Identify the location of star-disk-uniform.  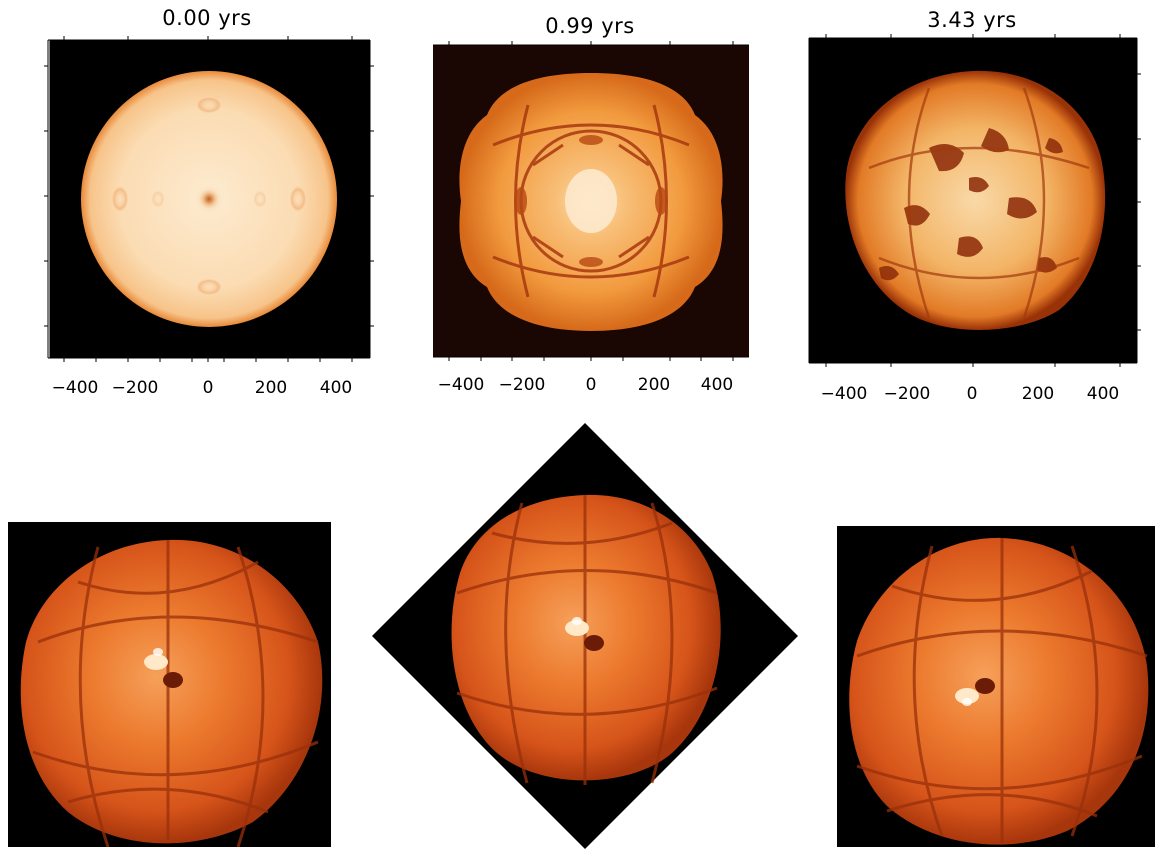
(209, 199).